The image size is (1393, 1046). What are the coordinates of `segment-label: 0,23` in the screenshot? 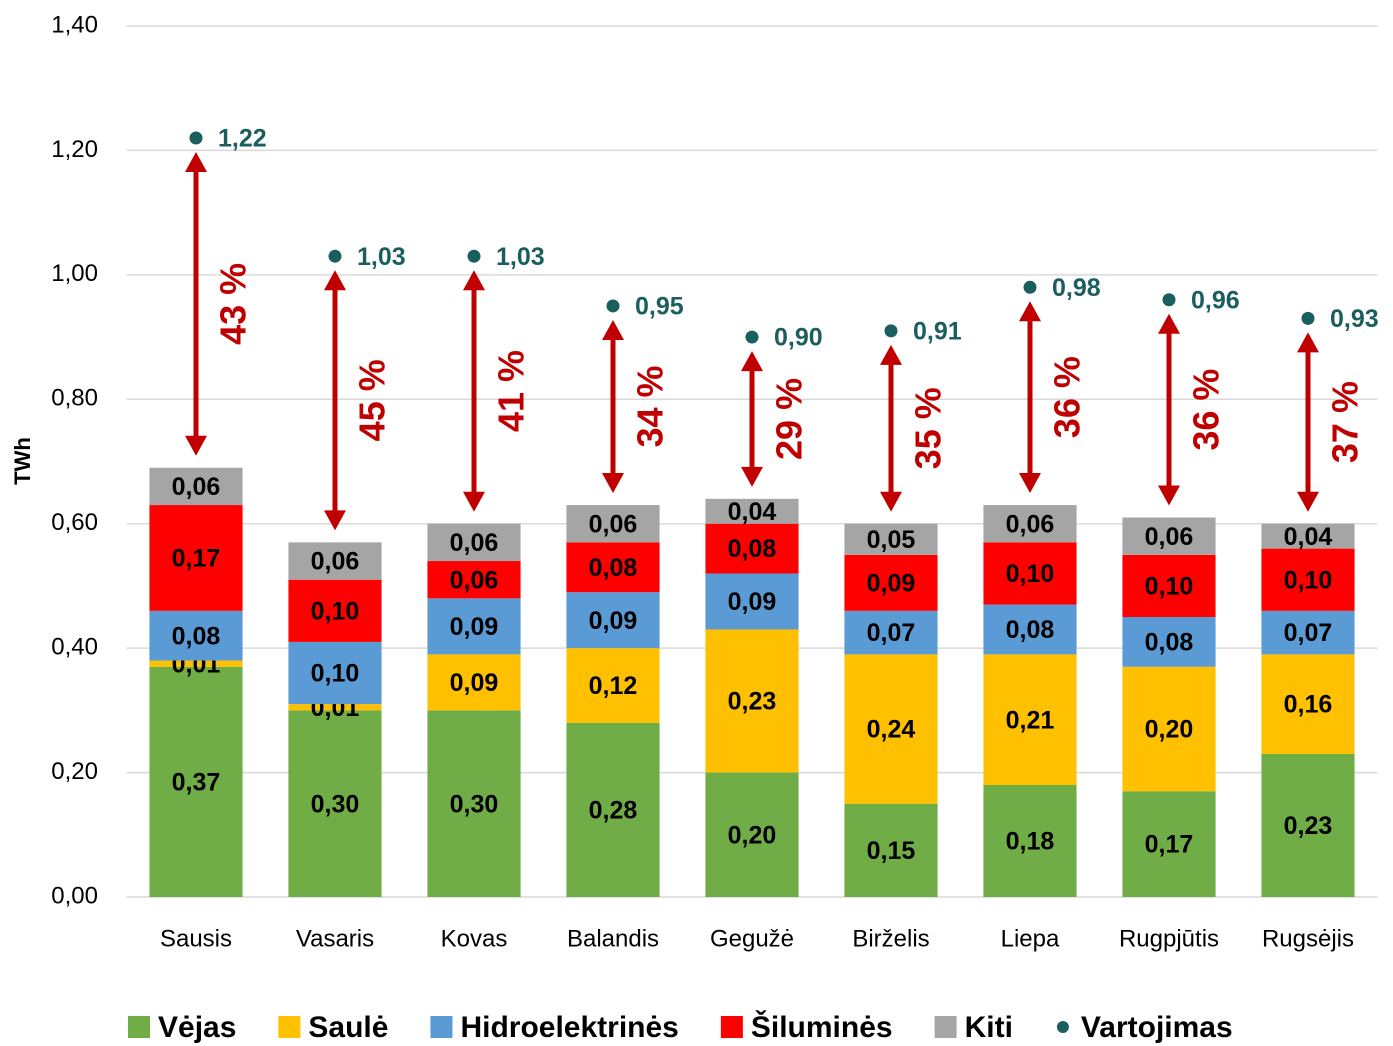 It's located at (752, 702).